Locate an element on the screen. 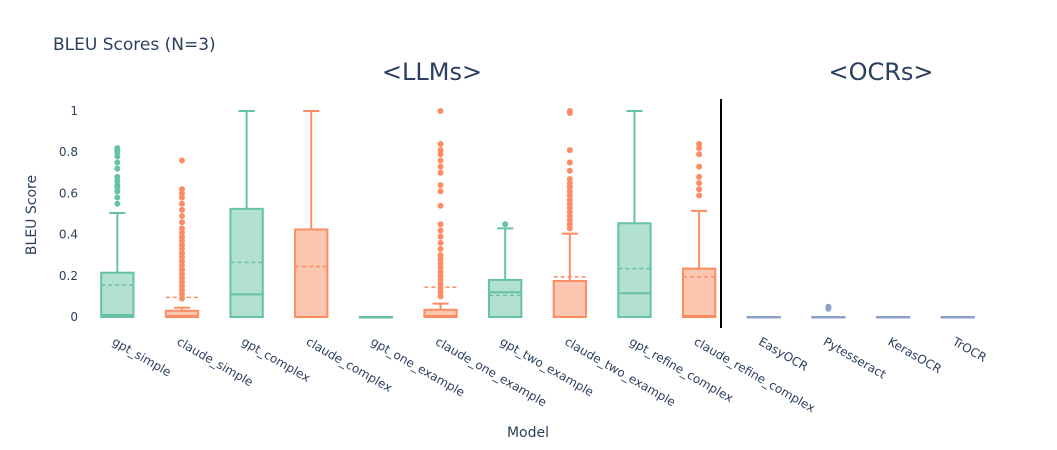  y-axis-title: BLEU Score is located at coordinates (32, 215).